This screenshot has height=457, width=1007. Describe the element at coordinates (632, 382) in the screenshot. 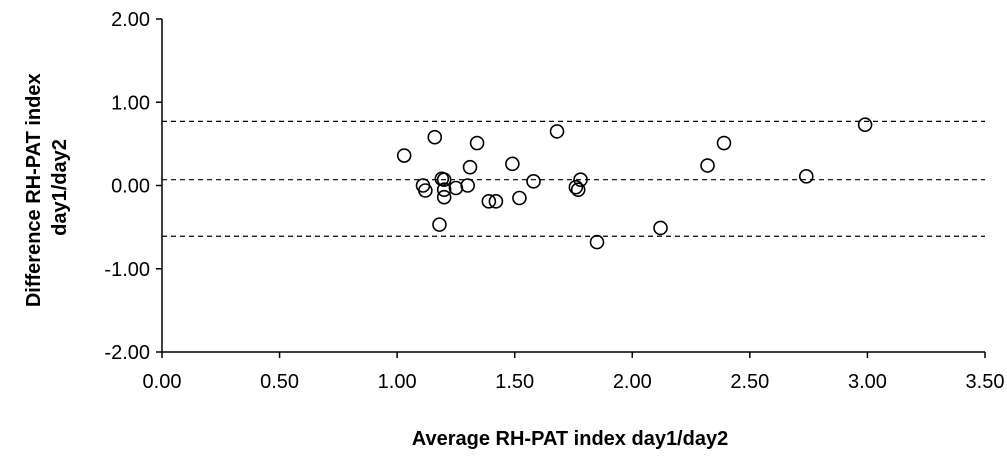

I see `x-tick-label: 2.00` at that location.